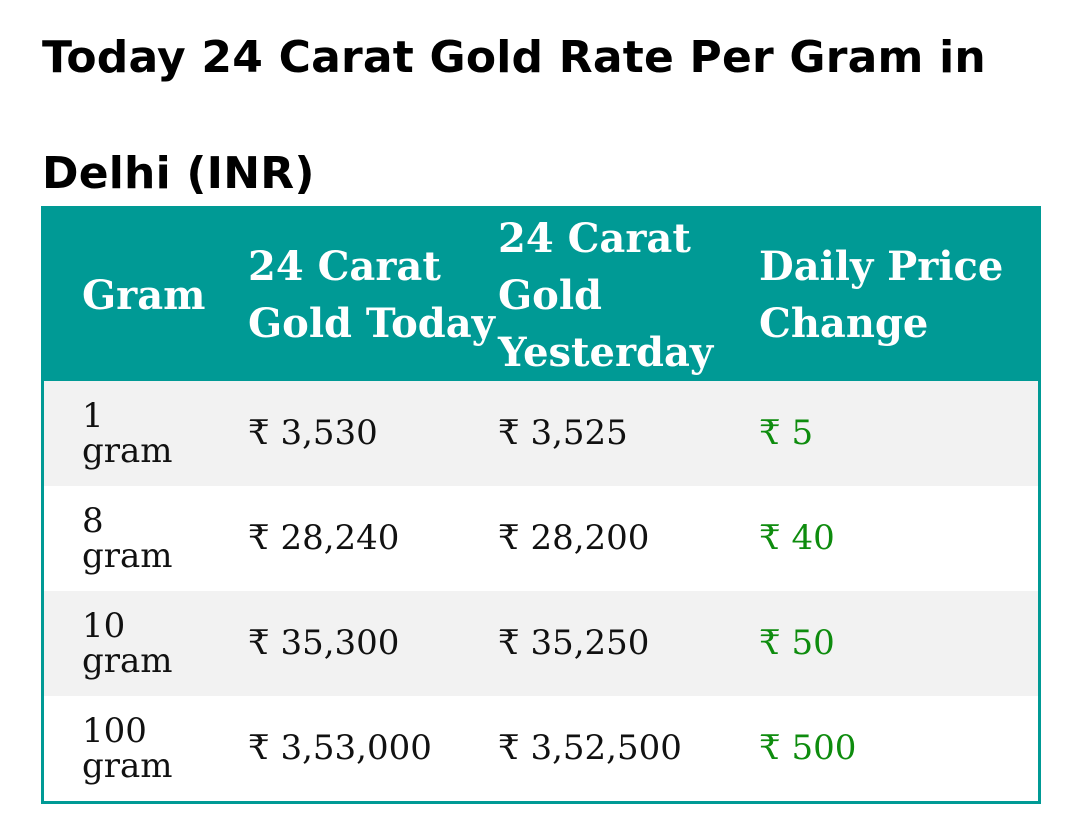  Describe the element at coordinates (127, 643) in the screenshot. I see `cell-gram: 10 gram` at that location.